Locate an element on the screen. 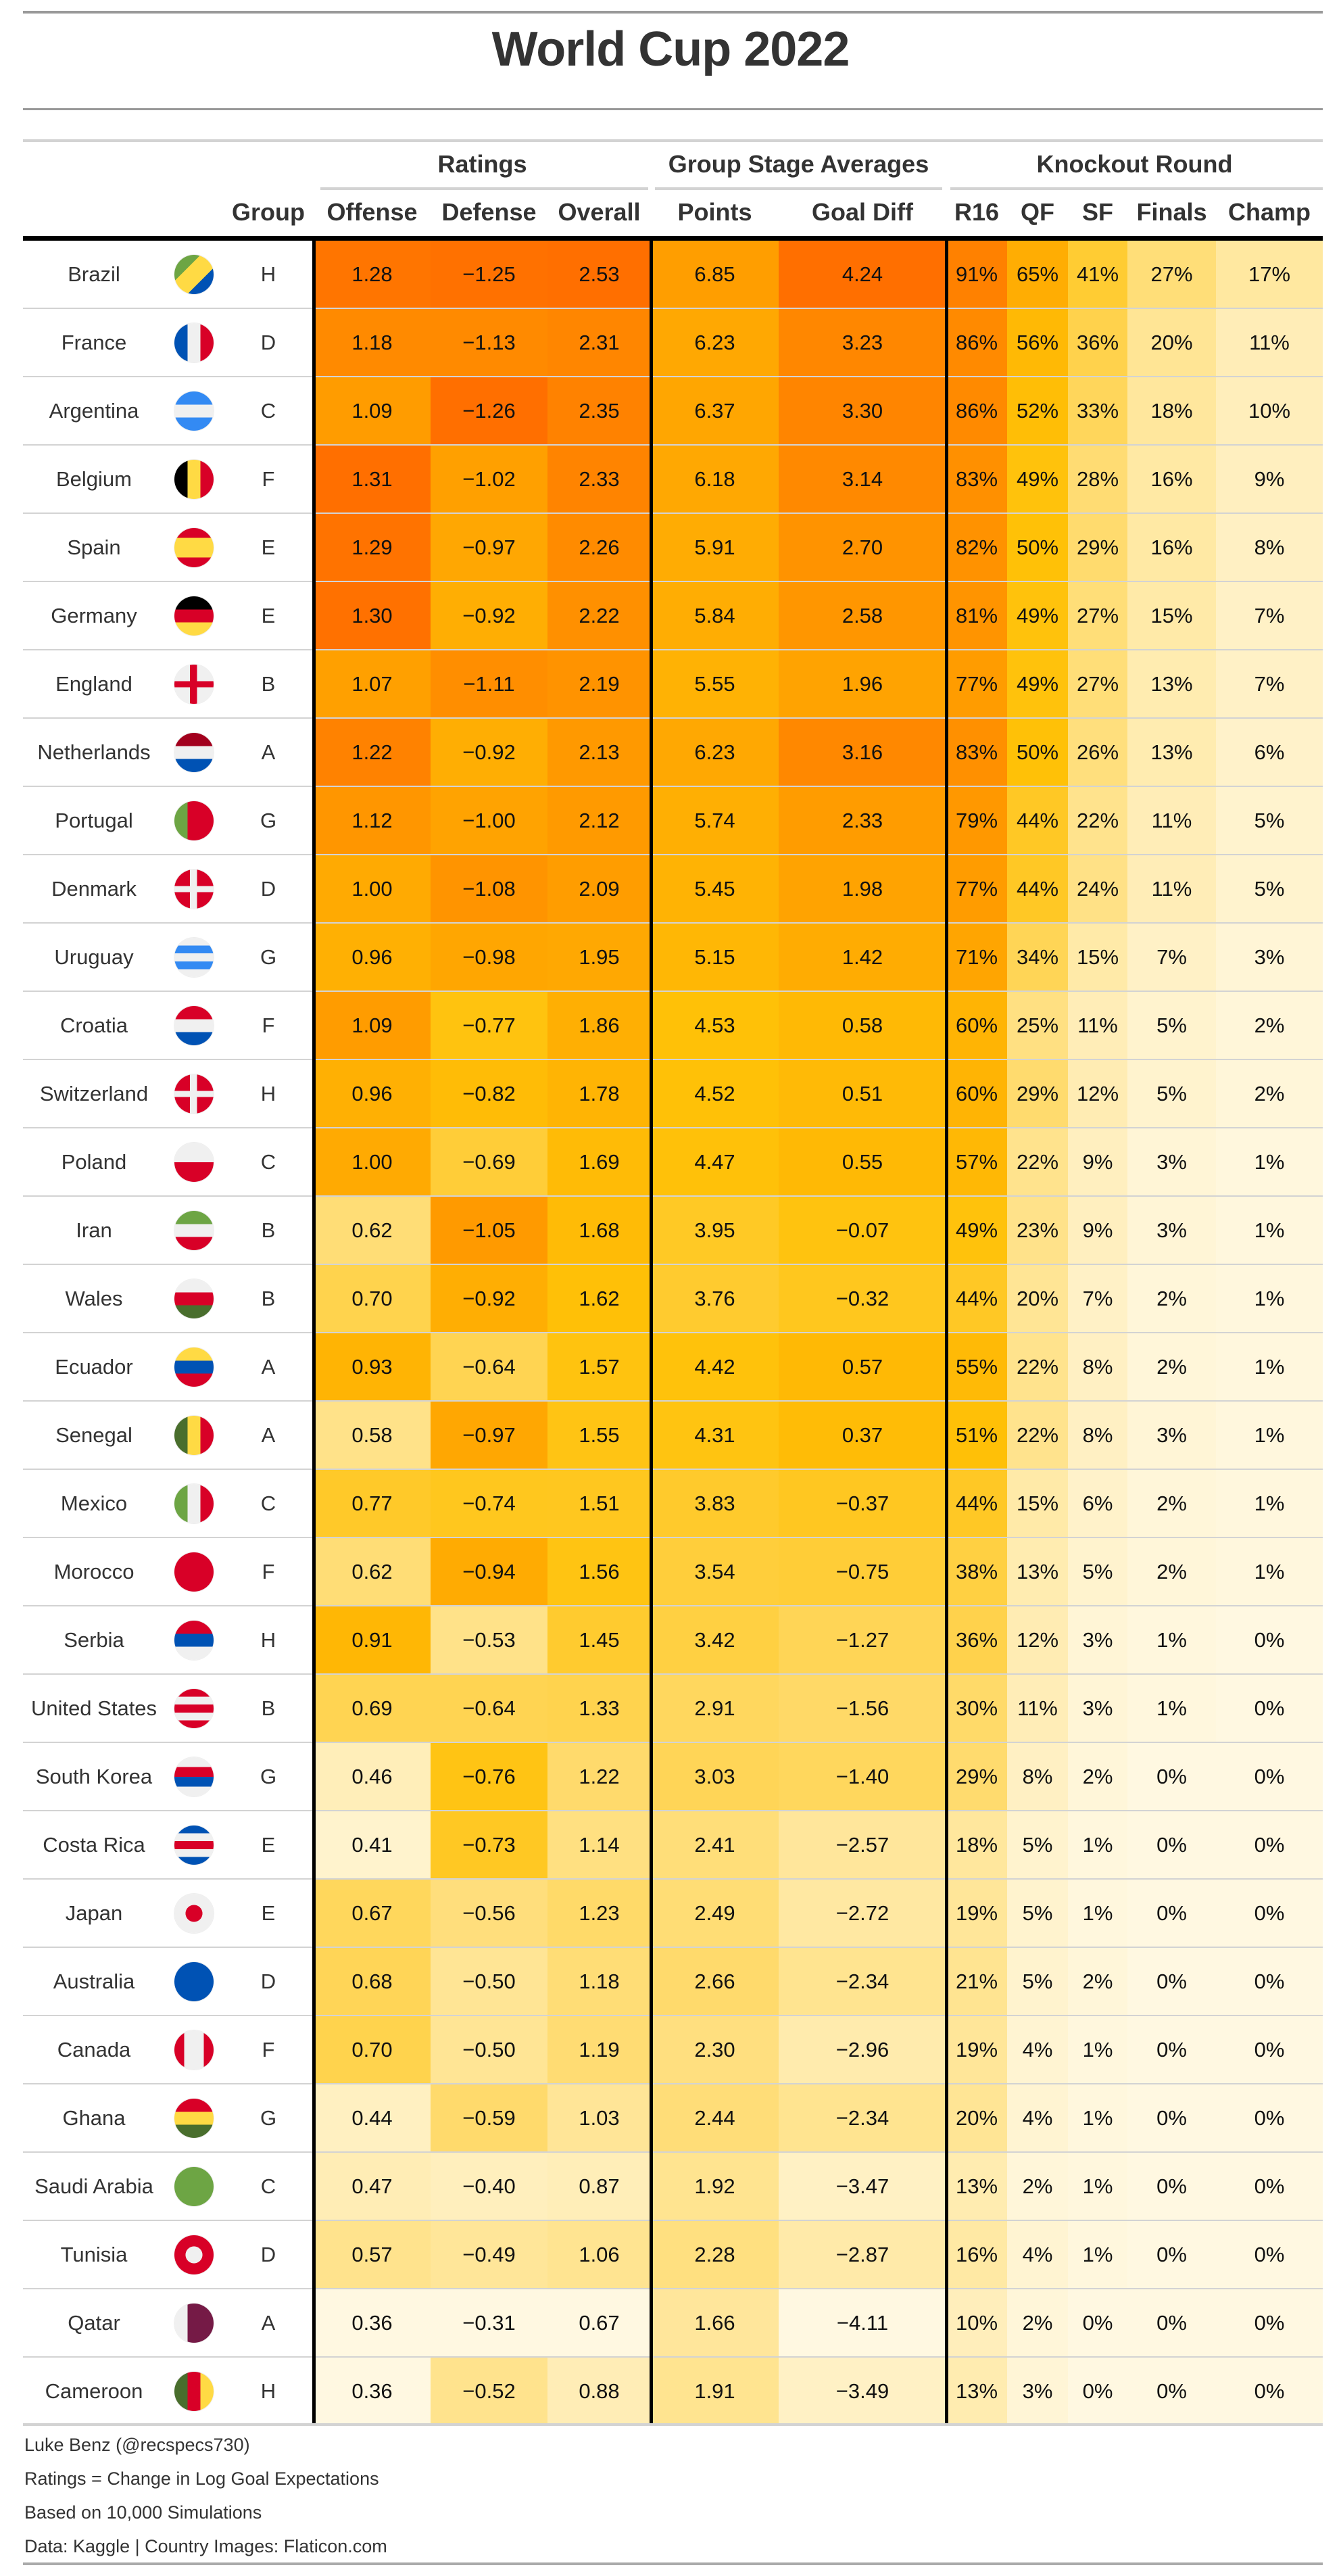 This screenshot has height=2576, width=1341. page-title: World Cup 2022 is located at coordinates (670, 49).